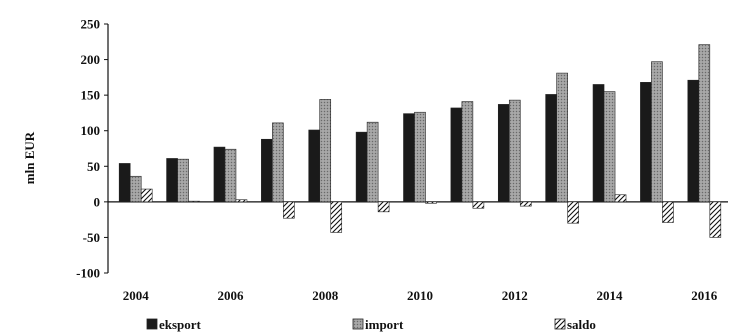 The height and width of the screenshot is (336, 731). I want to click on x-tick-label: 2010, so click(420, 295).